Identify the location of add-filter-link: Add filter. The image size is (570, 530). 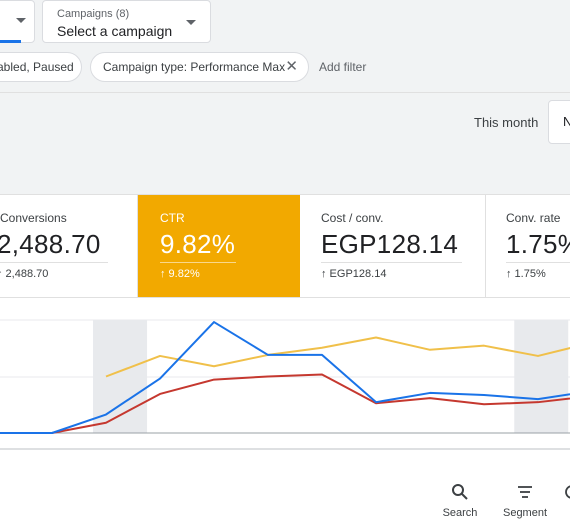
(343, 67).